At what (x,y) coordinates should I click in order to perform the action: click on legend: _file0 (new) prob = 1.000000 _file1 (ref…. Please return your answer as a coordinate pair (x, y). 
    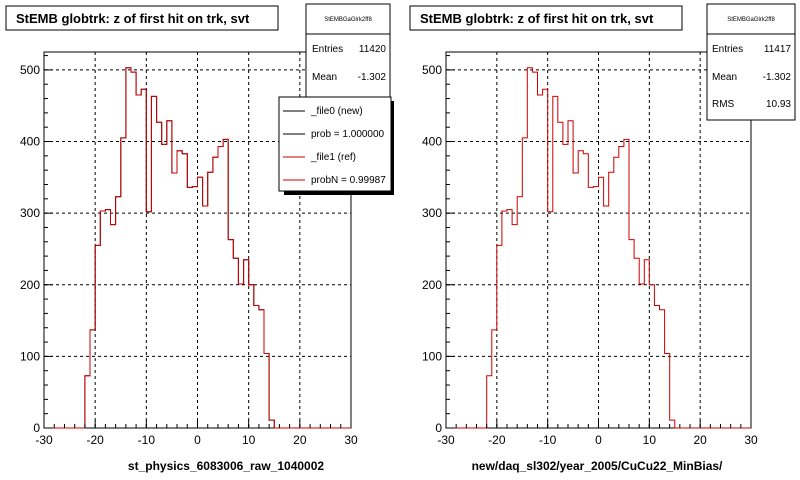
    Looking at the image, I should click on (336, 145).